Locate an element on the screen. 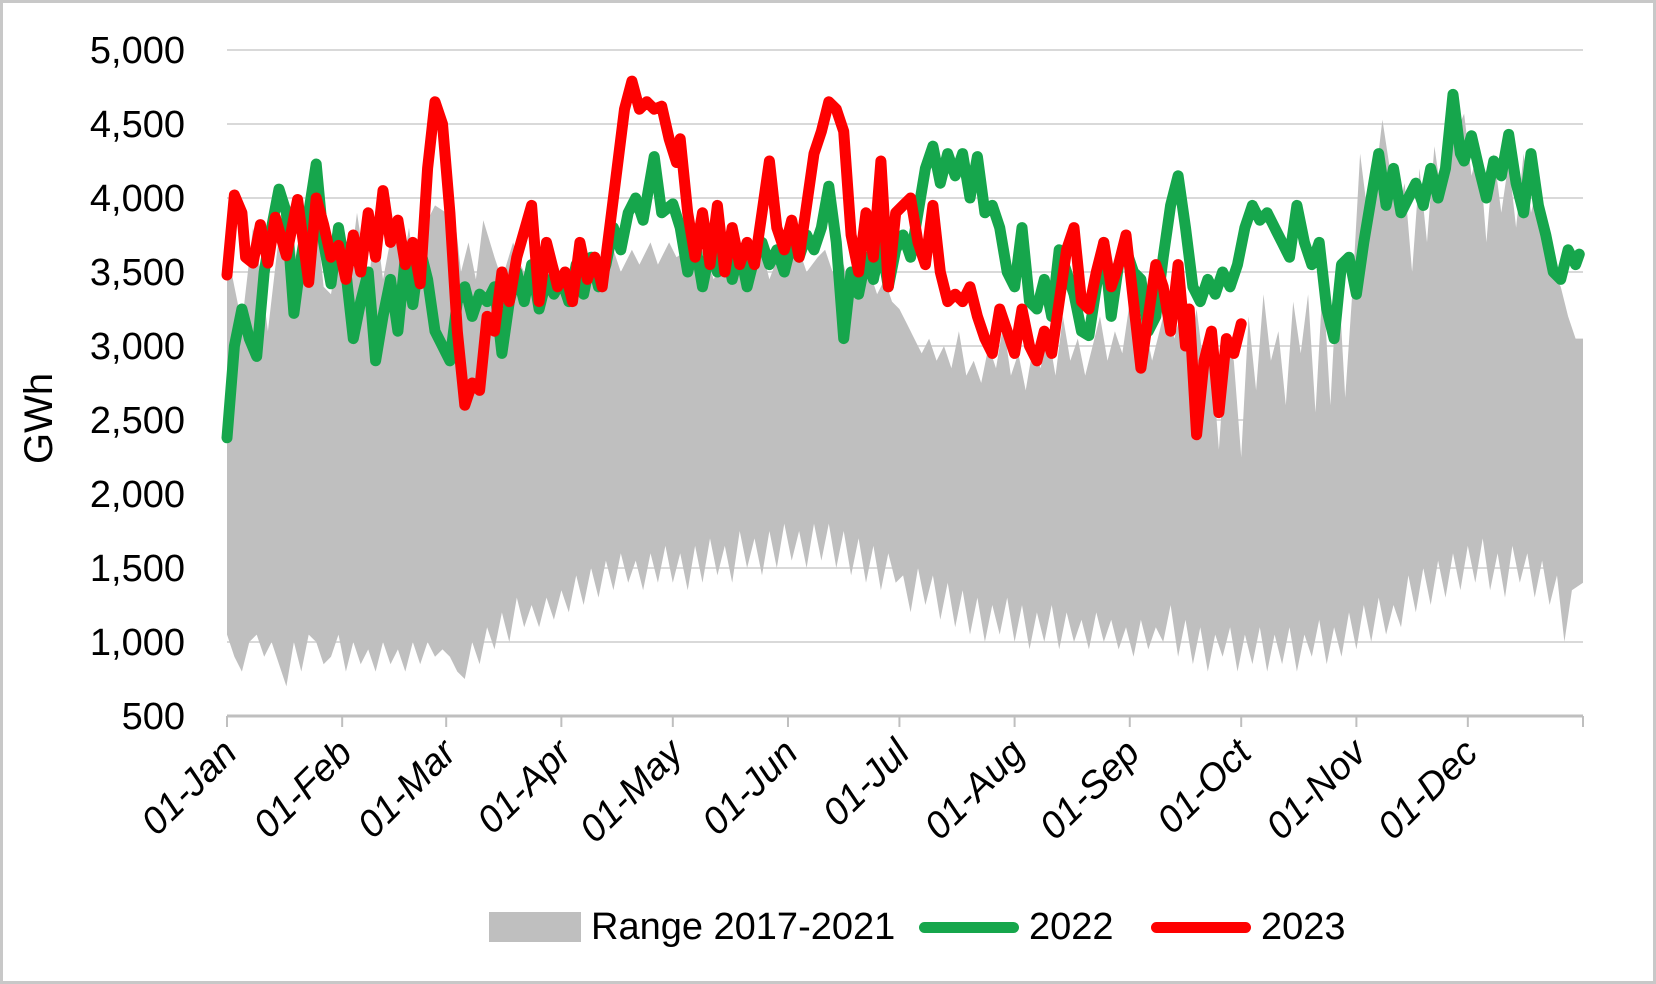 The image size is (1656, 984). y-tick-label: 2,500 is located at coordinates (137, 421).